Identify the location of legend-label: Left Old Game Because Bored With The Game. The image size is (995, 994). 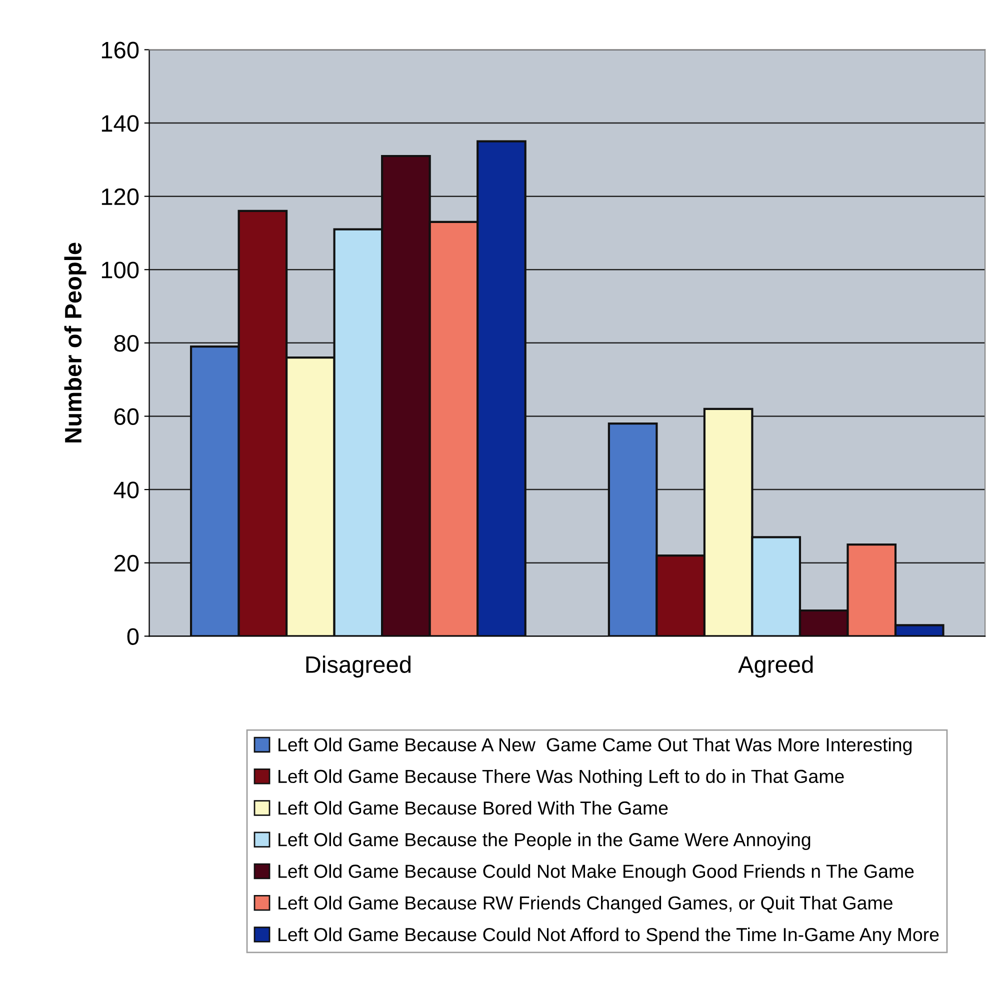
(473, 807).